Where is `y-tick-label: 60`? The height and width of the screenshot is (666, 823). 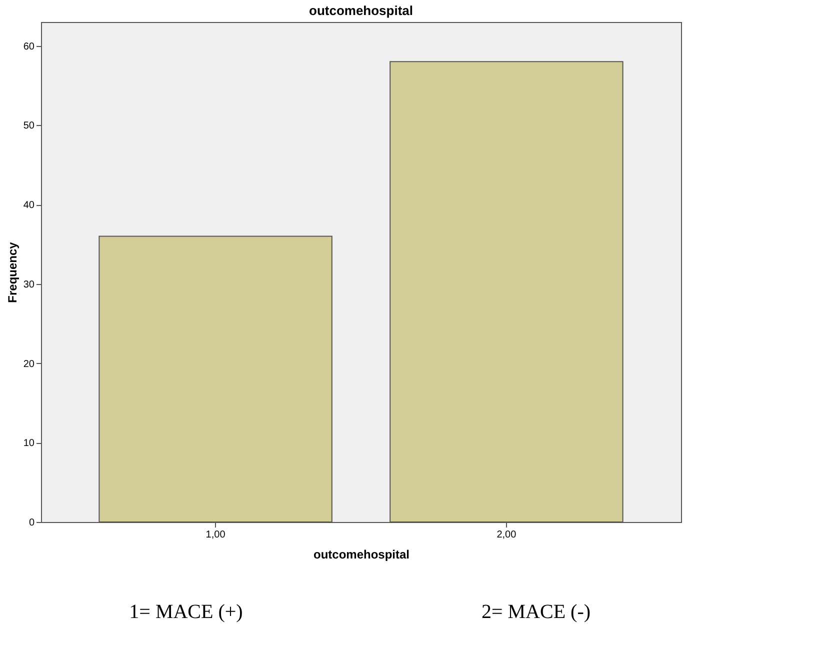 y-tick-label: 60 is located at coordinates (29, 46).